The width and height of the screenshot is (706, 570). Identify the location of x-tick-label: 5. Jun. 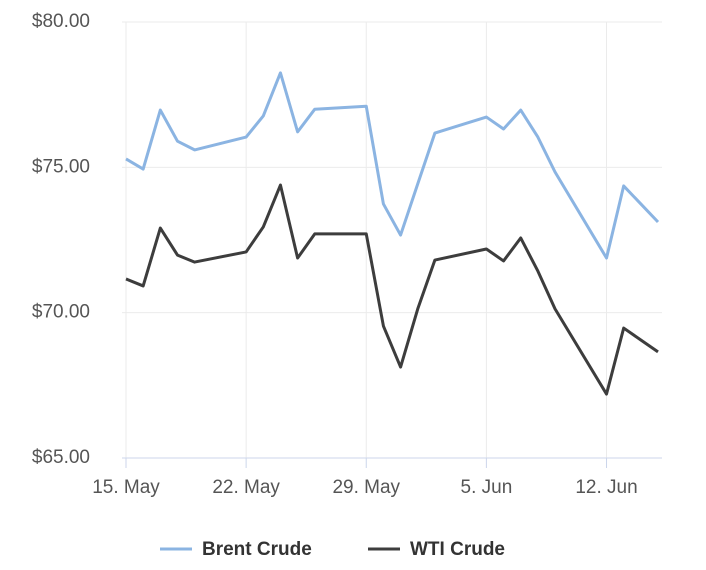
(487, 487).